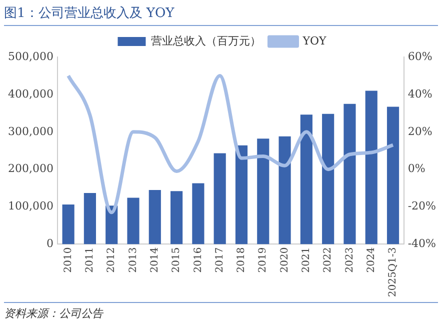 This screenshot has width=444, height=322. I want to click on x-tick-label: 2014, so click(154, 260).